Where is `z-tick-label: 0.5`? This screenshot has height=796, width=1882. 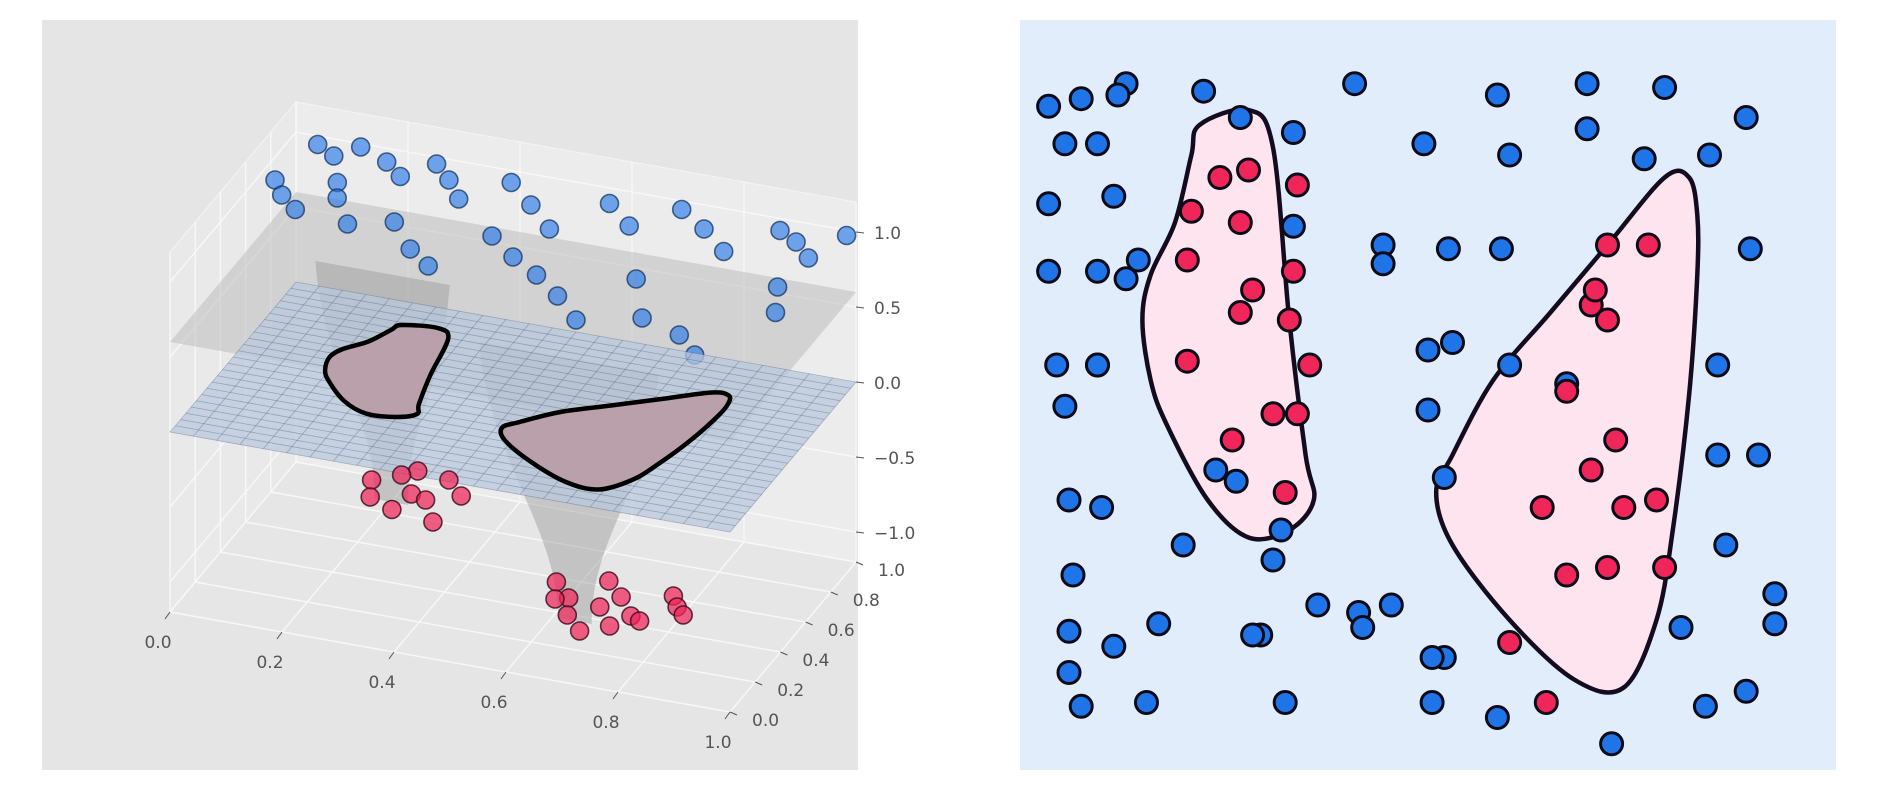 z-tick-label: 0.5 is located at coordinates (887, 309).